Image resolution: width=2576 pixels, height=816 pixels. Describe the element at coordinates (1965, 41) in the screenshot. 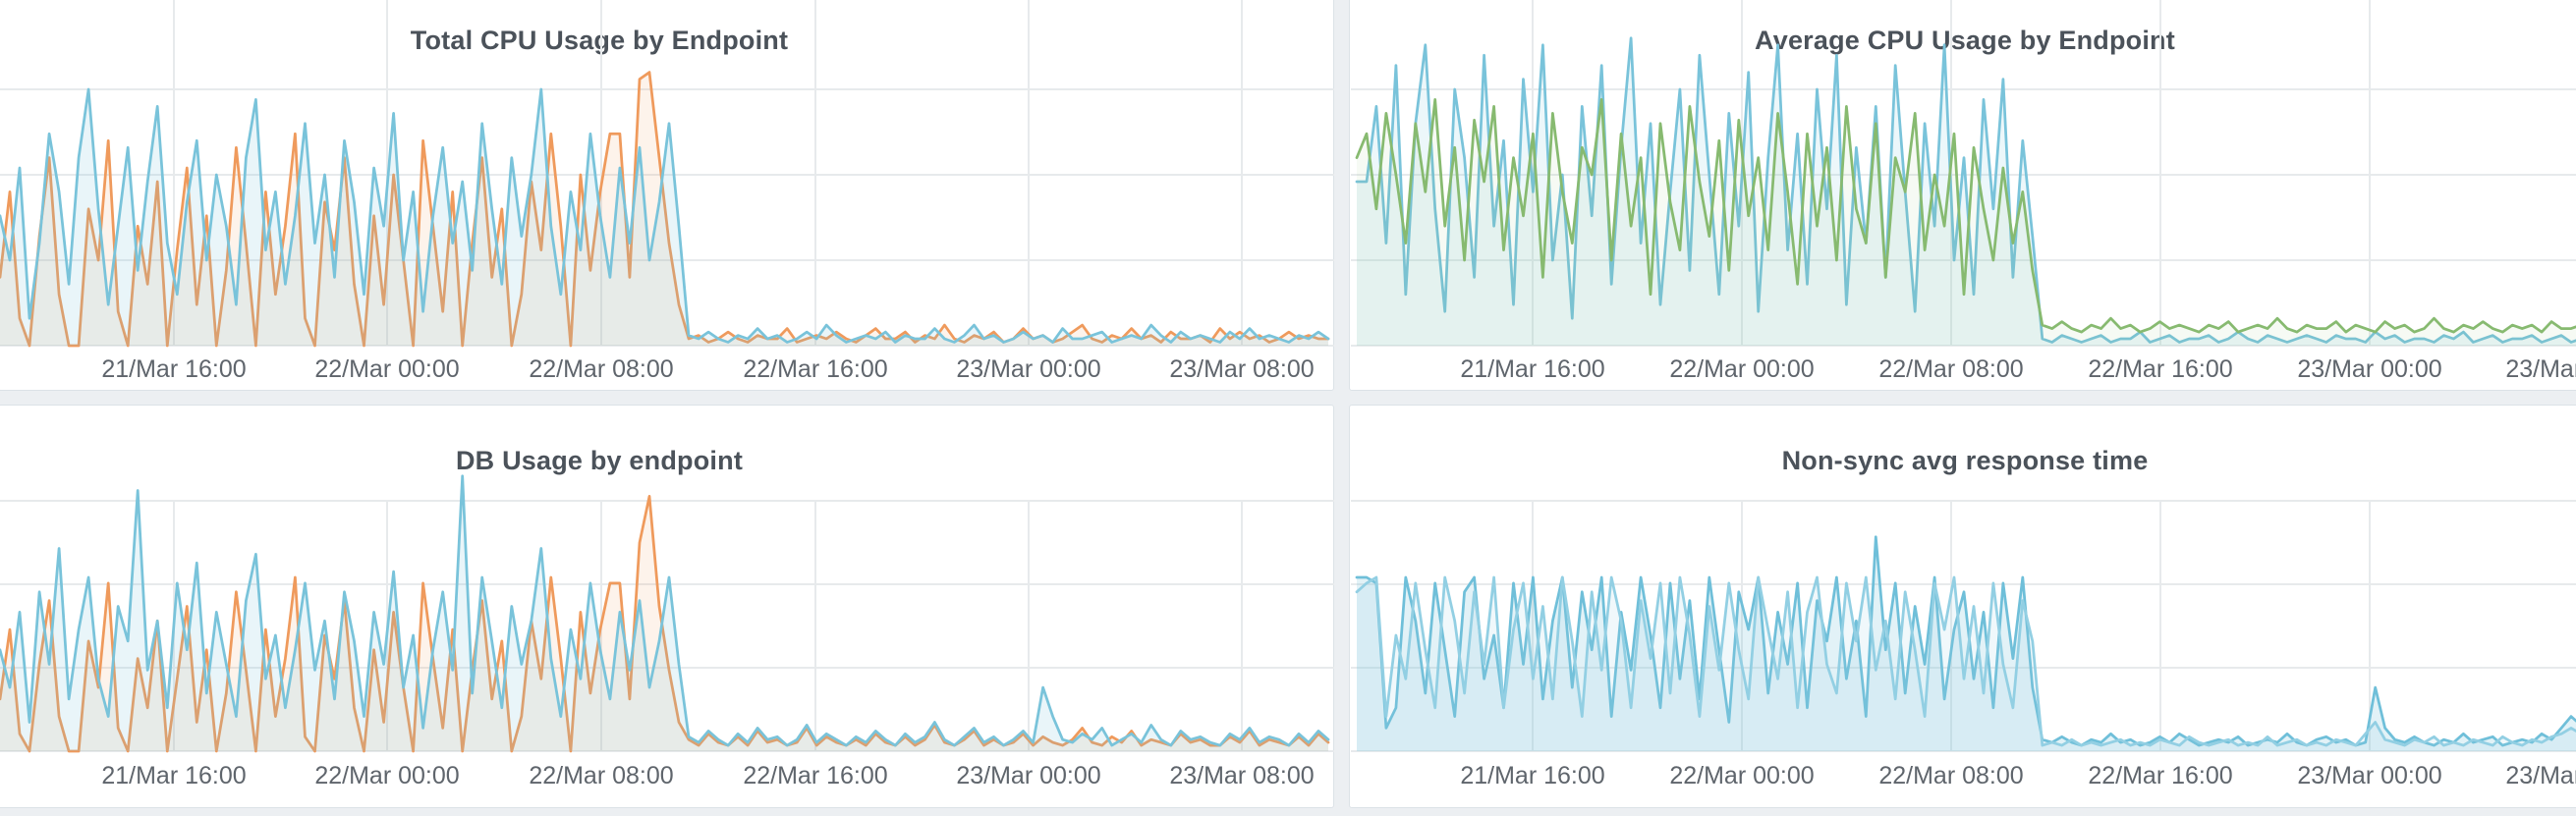

I see `panel-title: Average CPU Usage by Endpoint` at that location.